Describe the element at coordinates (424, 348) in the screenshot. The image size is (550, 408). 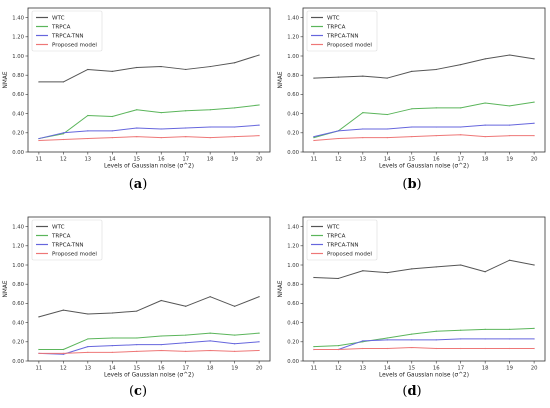
I see `series-line-proposed-model` at that location.